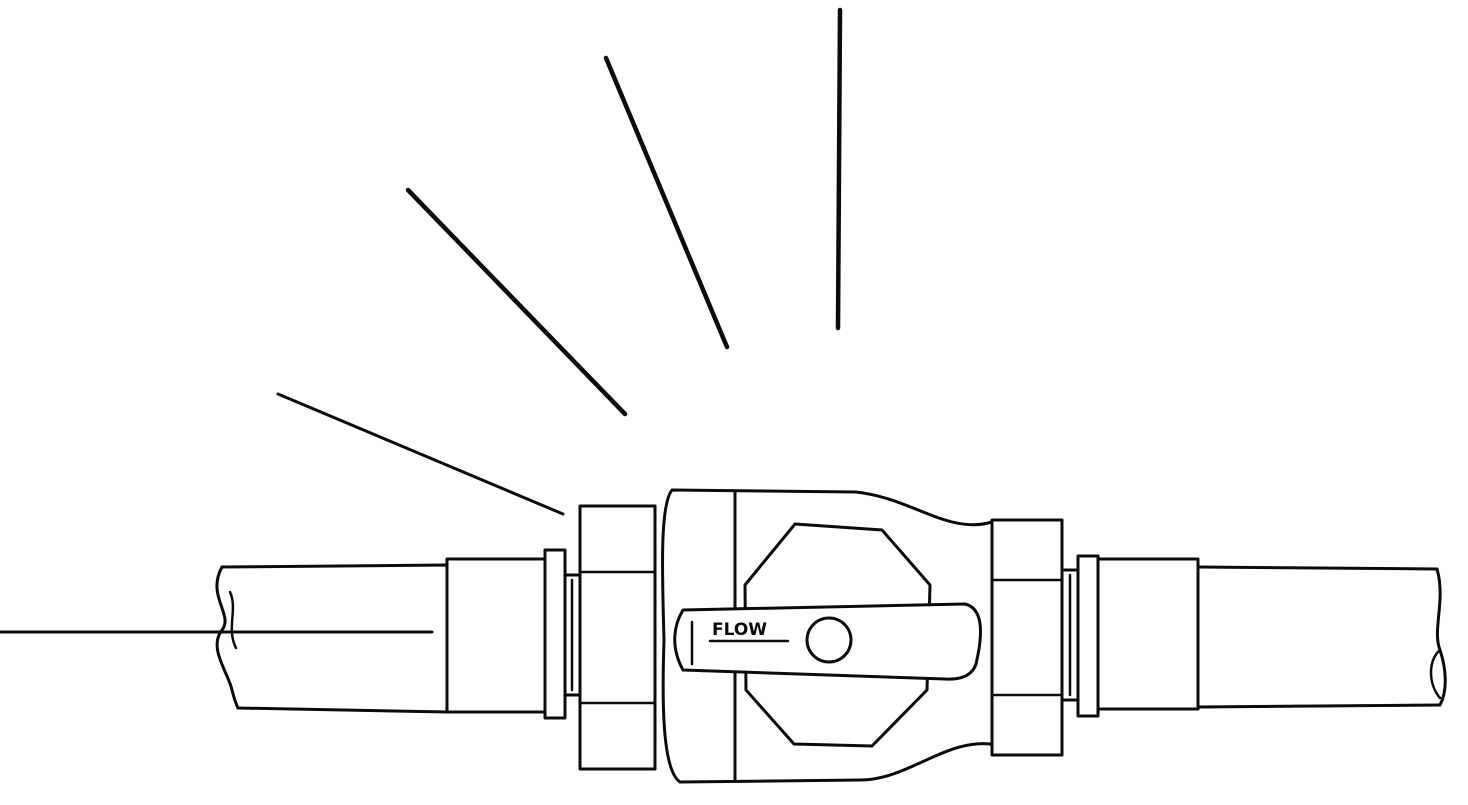  Describe the element at coordinates (496, 635) in the screenshot. I see `left-sleeve` at that location.